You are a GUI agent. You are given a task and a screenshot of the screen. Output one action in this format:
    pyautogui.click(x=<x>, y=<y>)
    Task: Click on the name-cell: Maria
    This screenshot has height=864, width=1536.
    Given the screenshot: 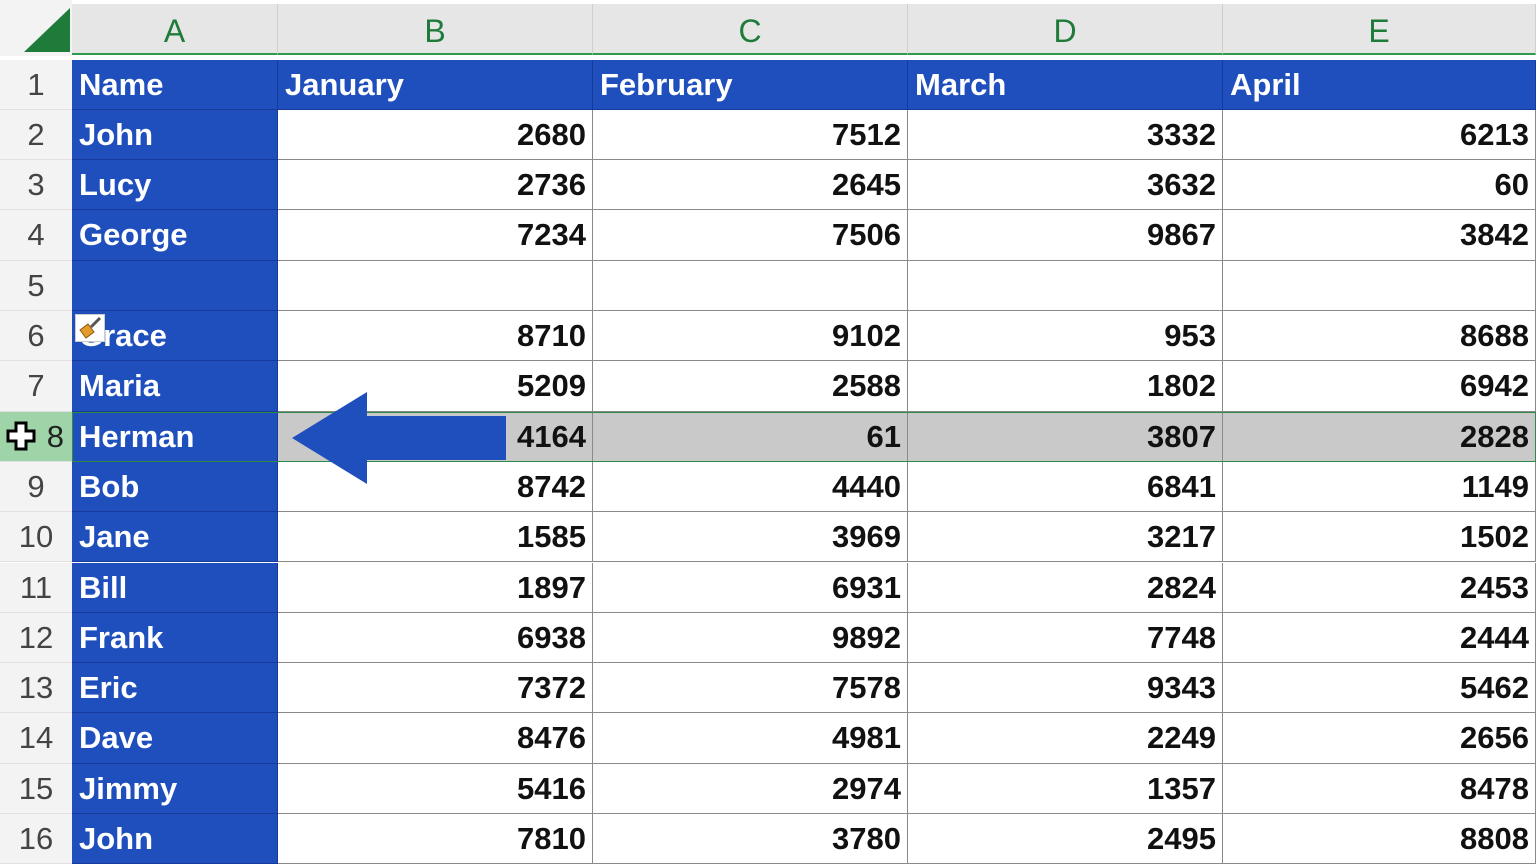 What is the action you would take?
    pyautogui.click(x=175, y=386)
    